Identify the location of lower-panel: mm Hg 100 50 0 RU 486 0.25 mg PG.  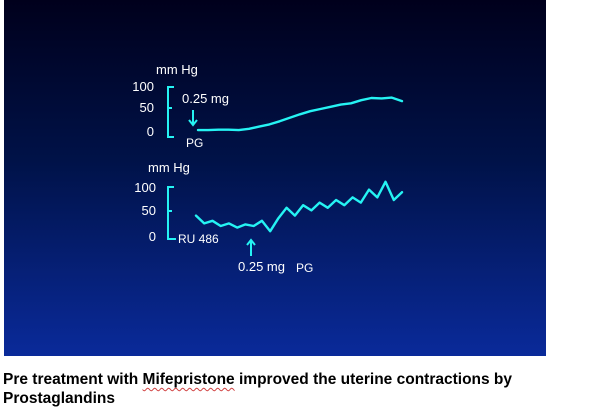
(269, 217).